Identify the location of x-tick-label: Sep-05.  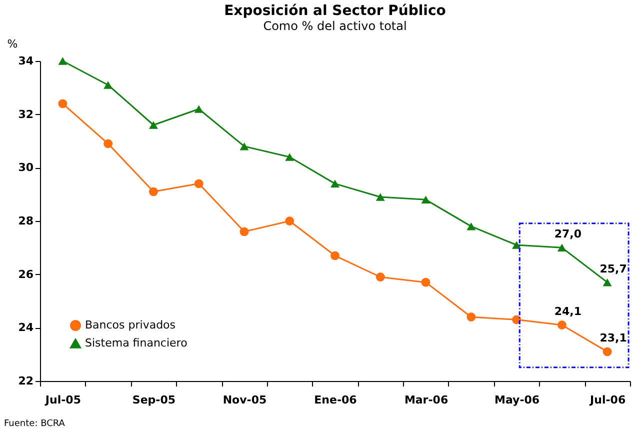
(154, 400).